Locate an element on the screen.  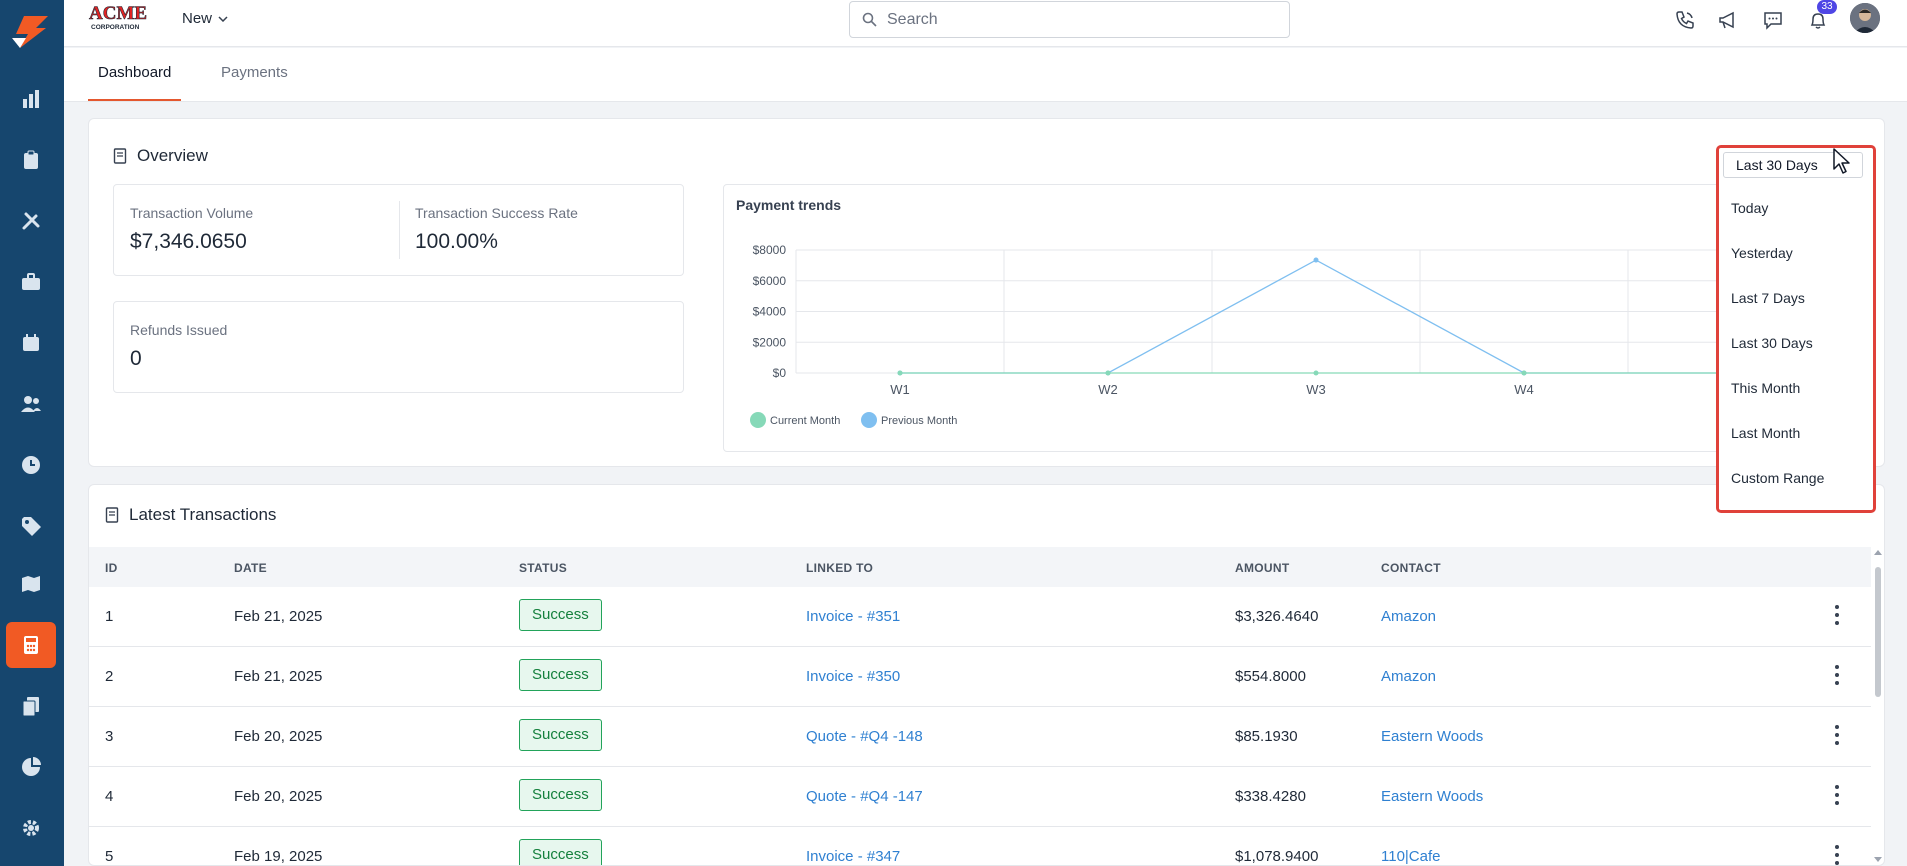
chevron-down-icon is located at coordinates (223, 18).